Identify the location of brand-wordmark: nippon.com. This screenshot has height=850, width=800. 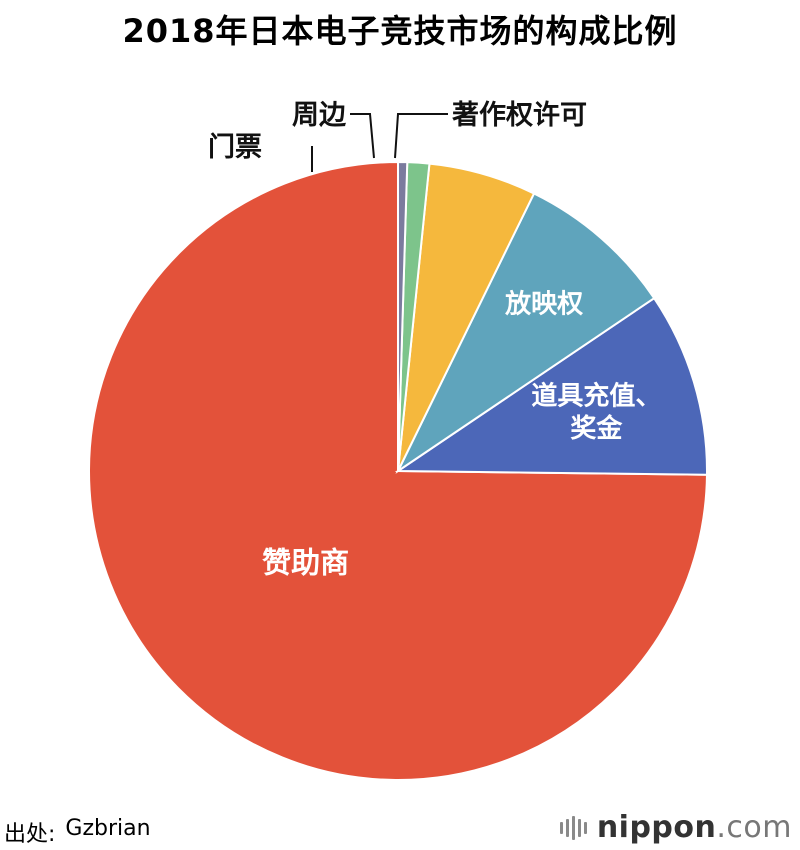
(694, 827).